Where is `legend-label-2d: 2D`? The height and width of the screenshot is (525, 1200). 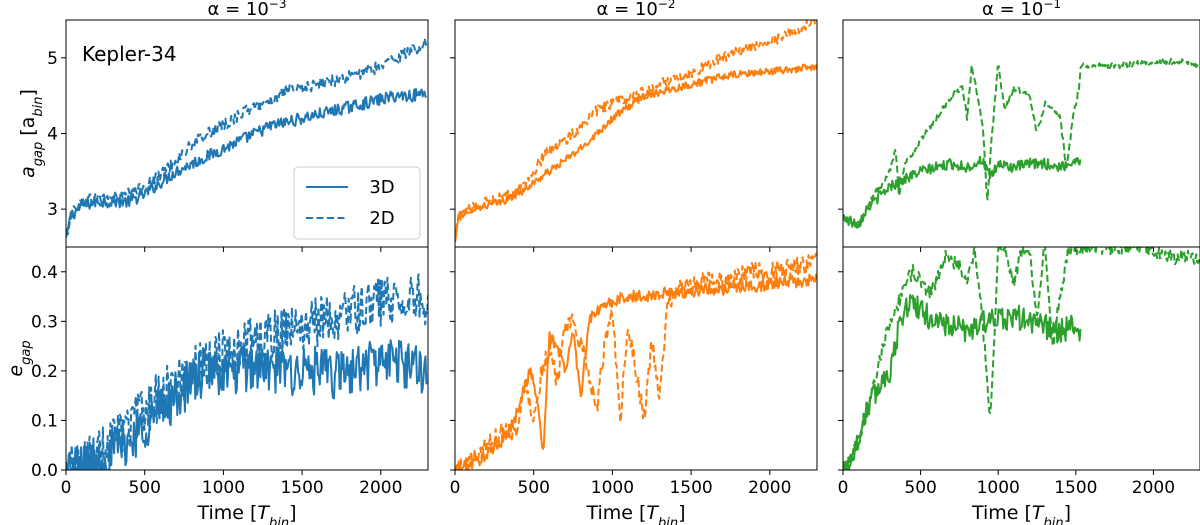
legend-label-2d: 2D is located at coordinates (381, 218).